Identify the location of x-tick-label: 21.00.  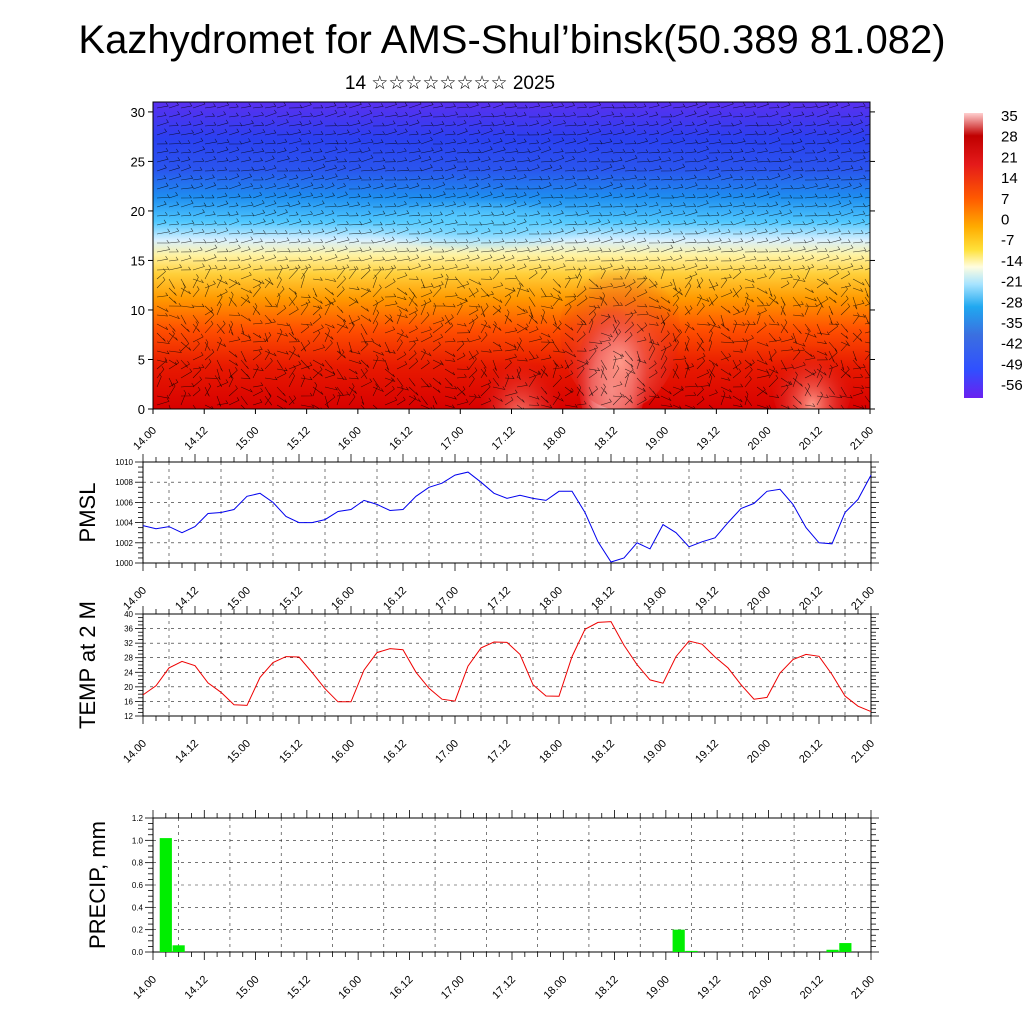
(863, 988).